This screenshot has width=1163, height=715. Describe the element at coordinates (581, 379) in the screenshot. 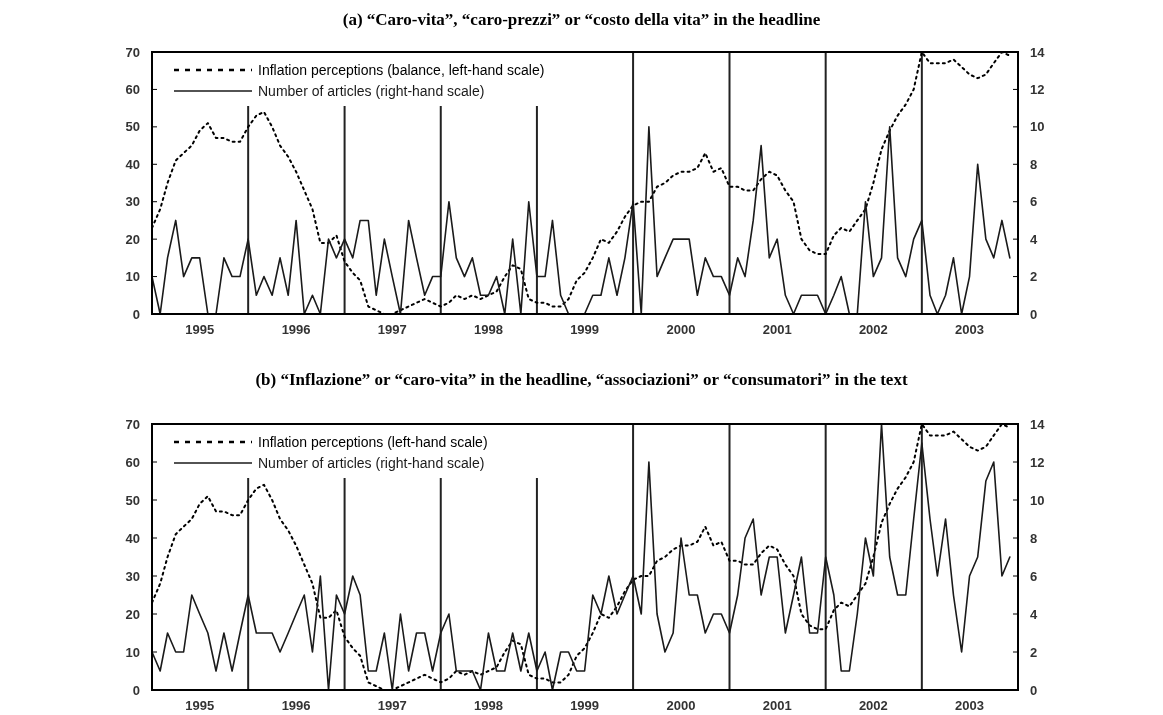

I see `chart-title: (b) “Inflazione” or “caro-vita” in the headline, “associazioni” or “consumatori” in the text` at that location.